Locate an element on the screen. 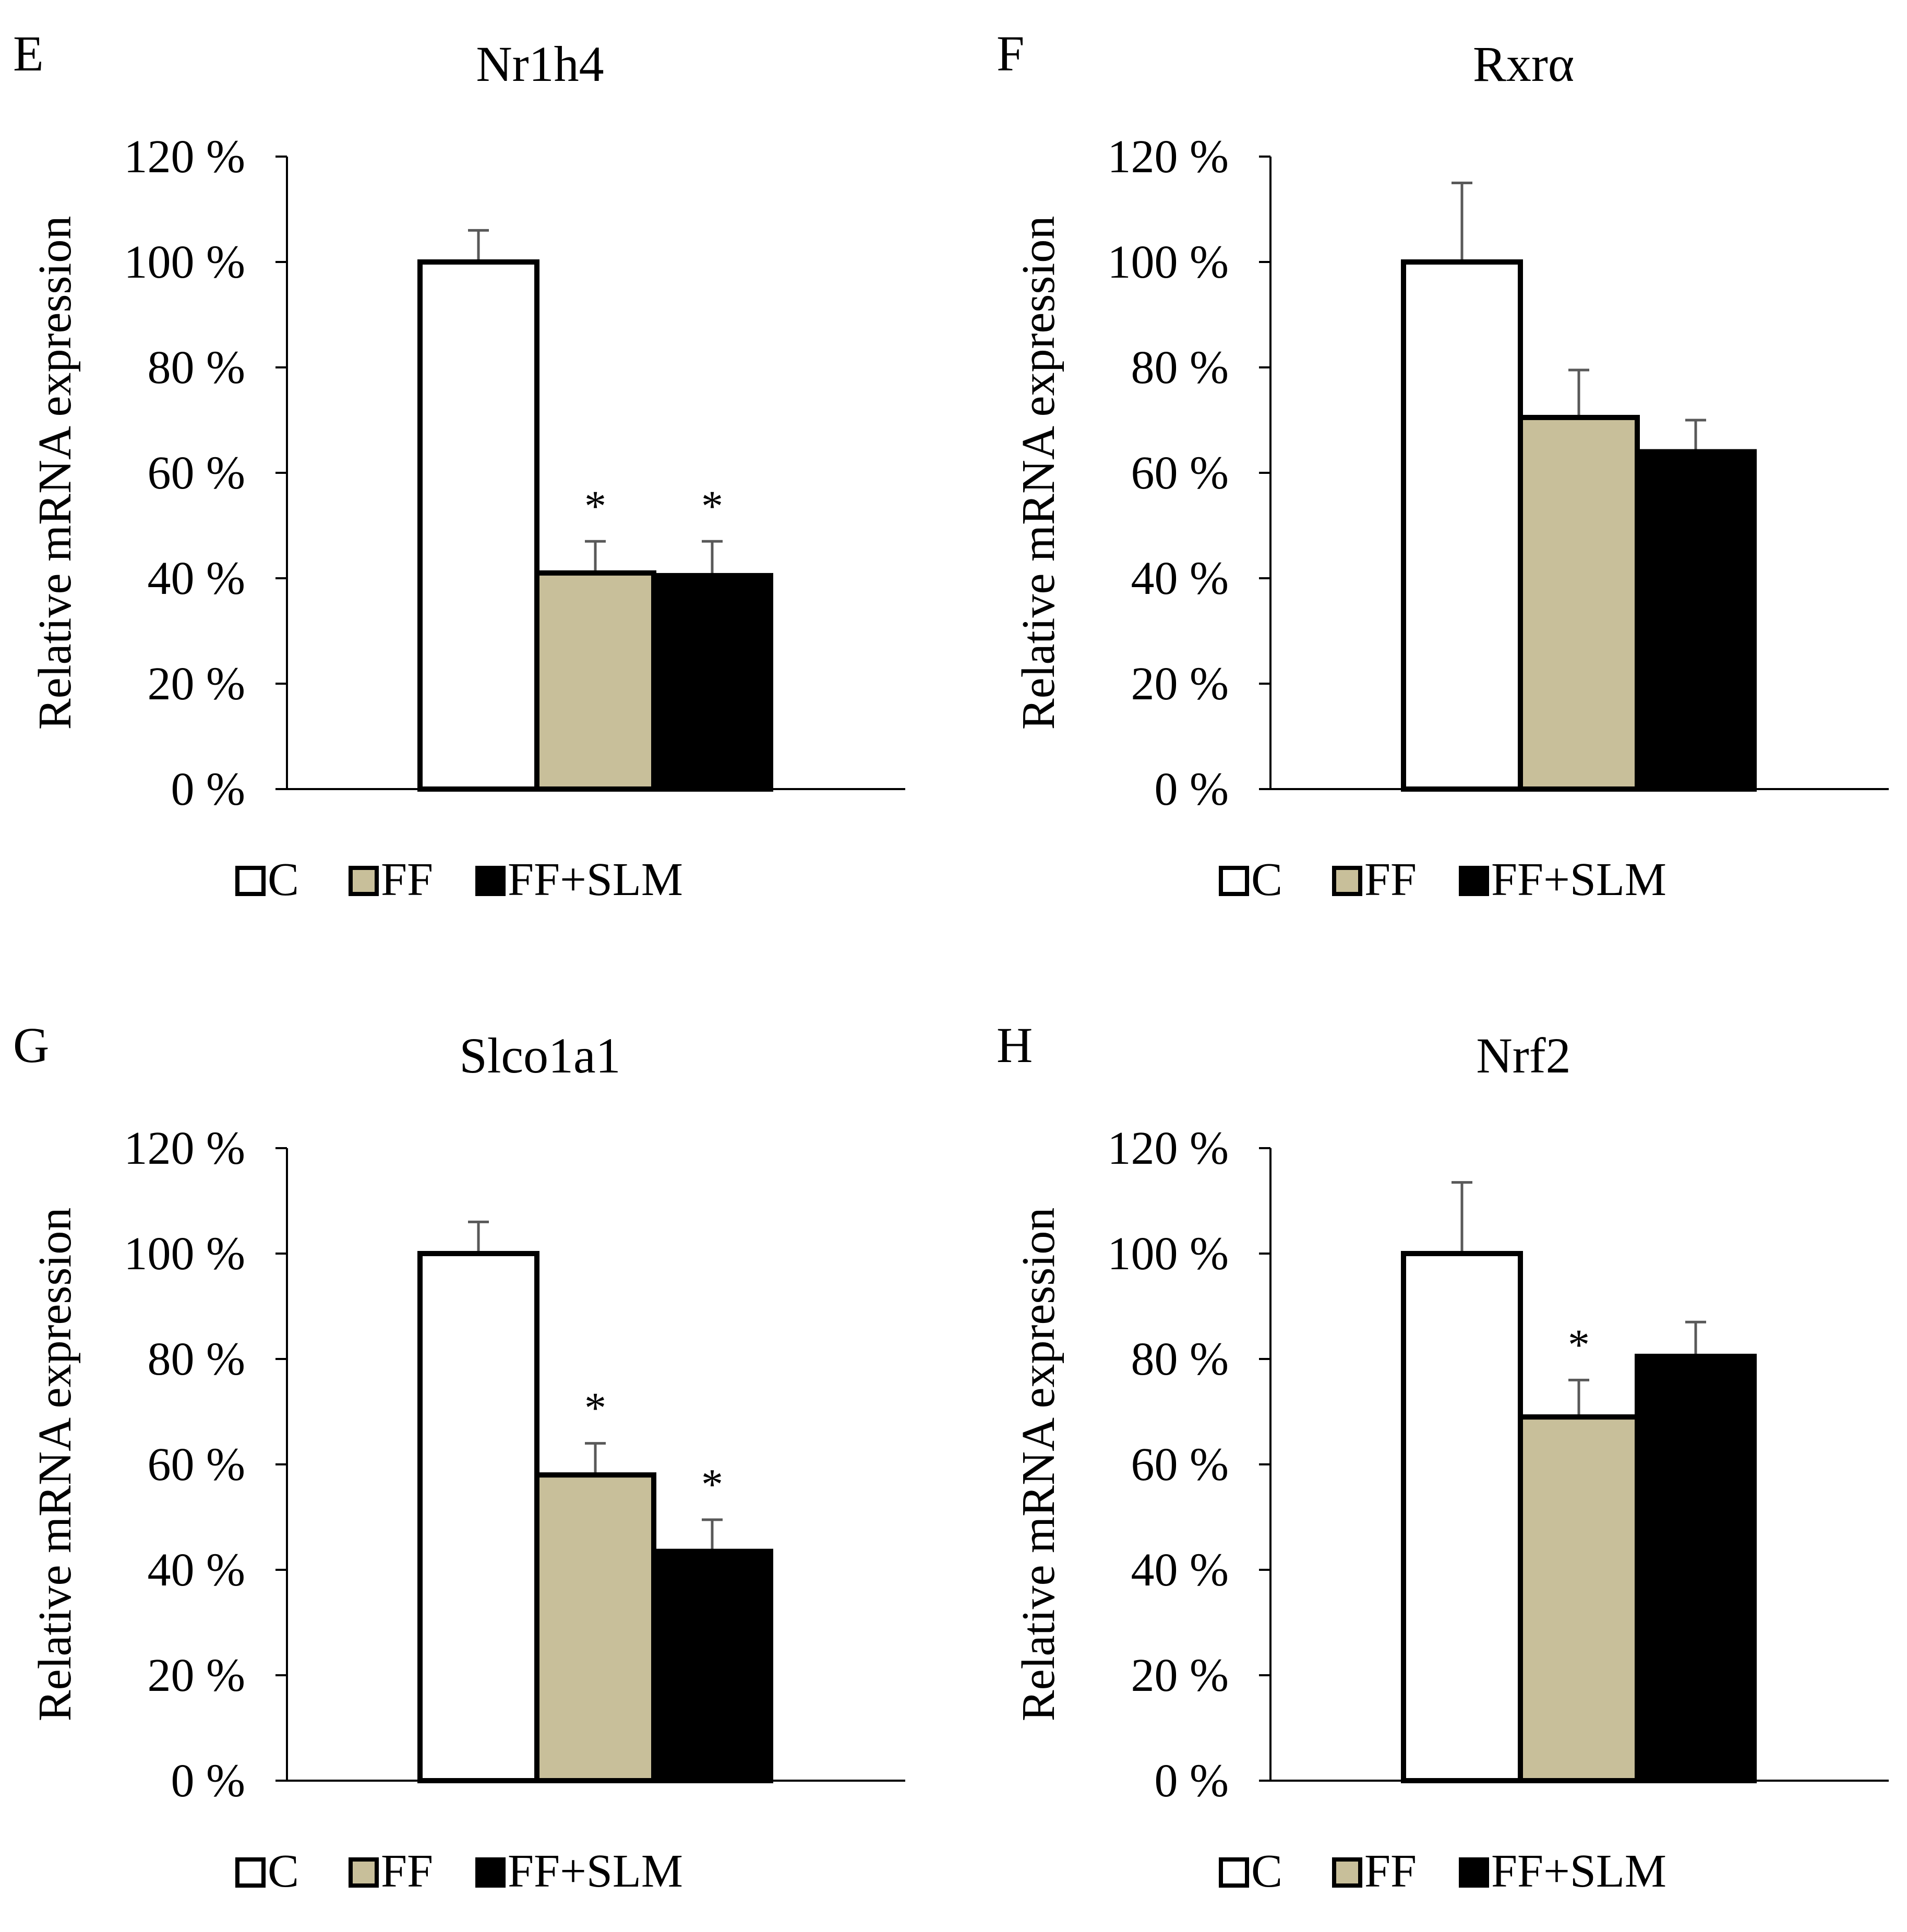  chart-title: Nr1h4 is located at coordinates (540, 64).